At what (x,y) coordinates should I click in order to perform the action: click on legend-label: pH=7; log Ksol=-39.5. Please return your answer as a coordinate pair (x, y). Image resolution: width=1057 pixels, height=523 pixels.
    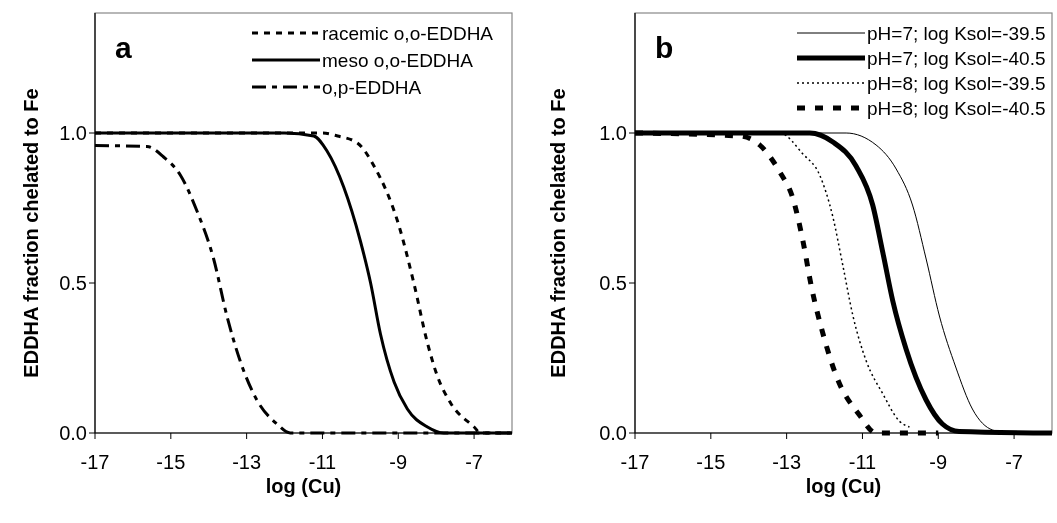
    Looking at the image, I should click on (956, 33).